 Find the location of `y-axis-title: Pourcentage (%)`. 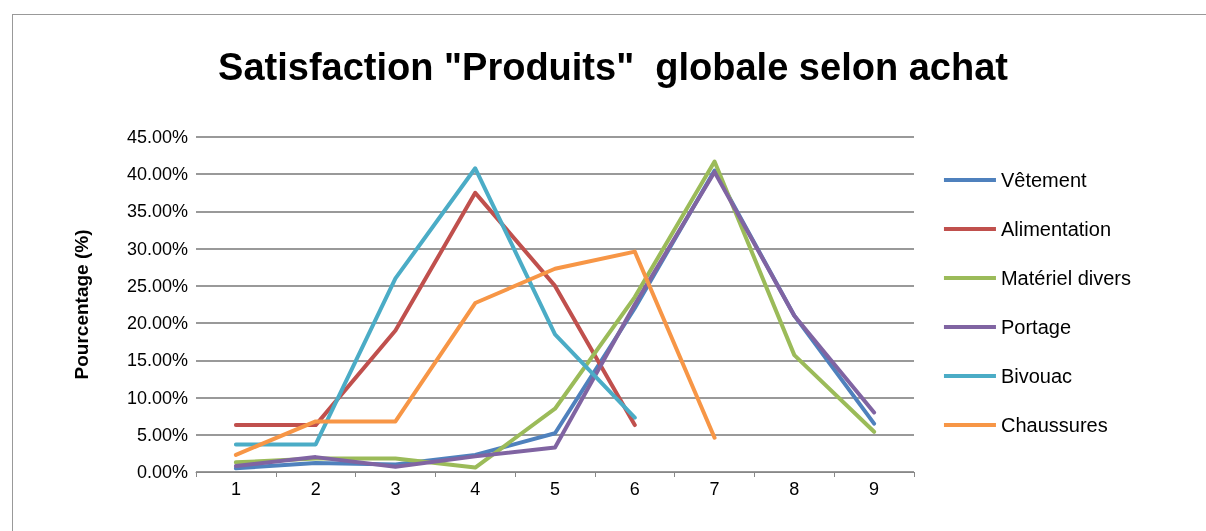

y-axis-title: Pourcentage (%) is located at coordinates (81, 304).